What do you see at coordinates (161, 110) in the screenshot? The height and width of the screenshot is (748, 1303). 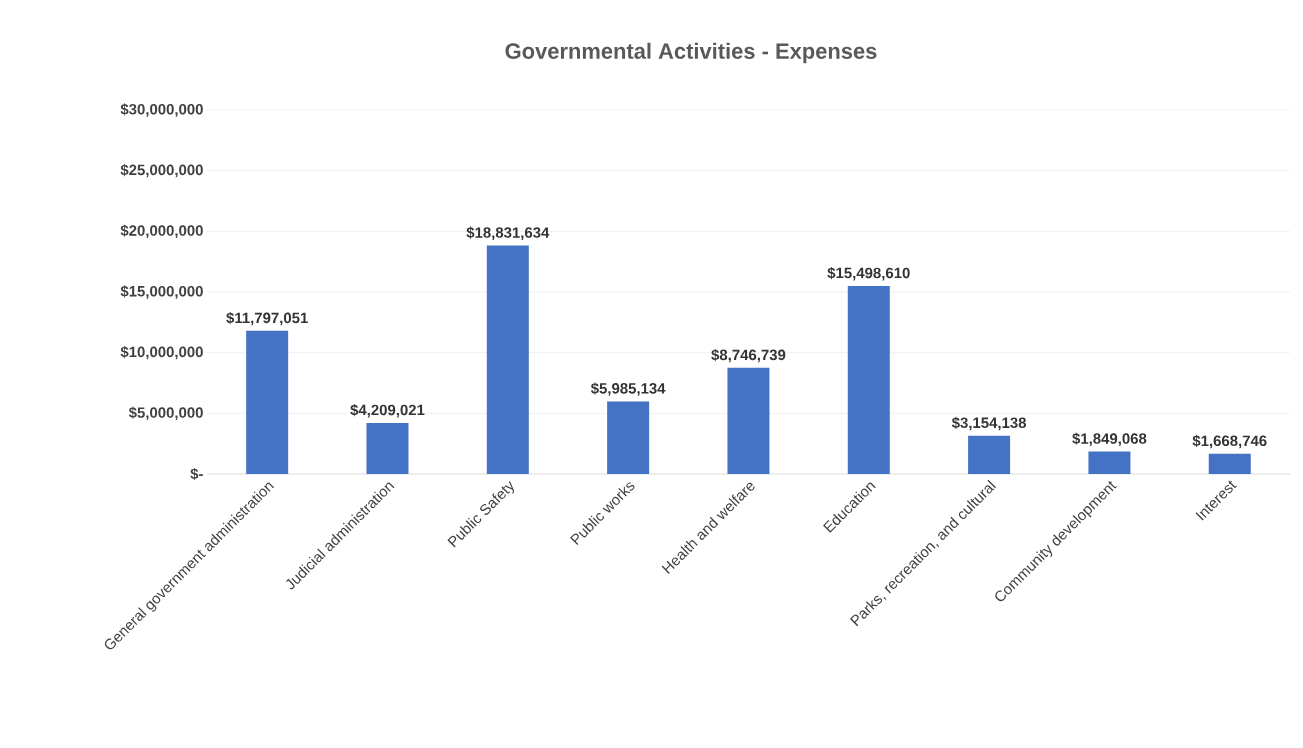 I see `y-tick-label: $30,000,000` at bounding box center [161, 110].